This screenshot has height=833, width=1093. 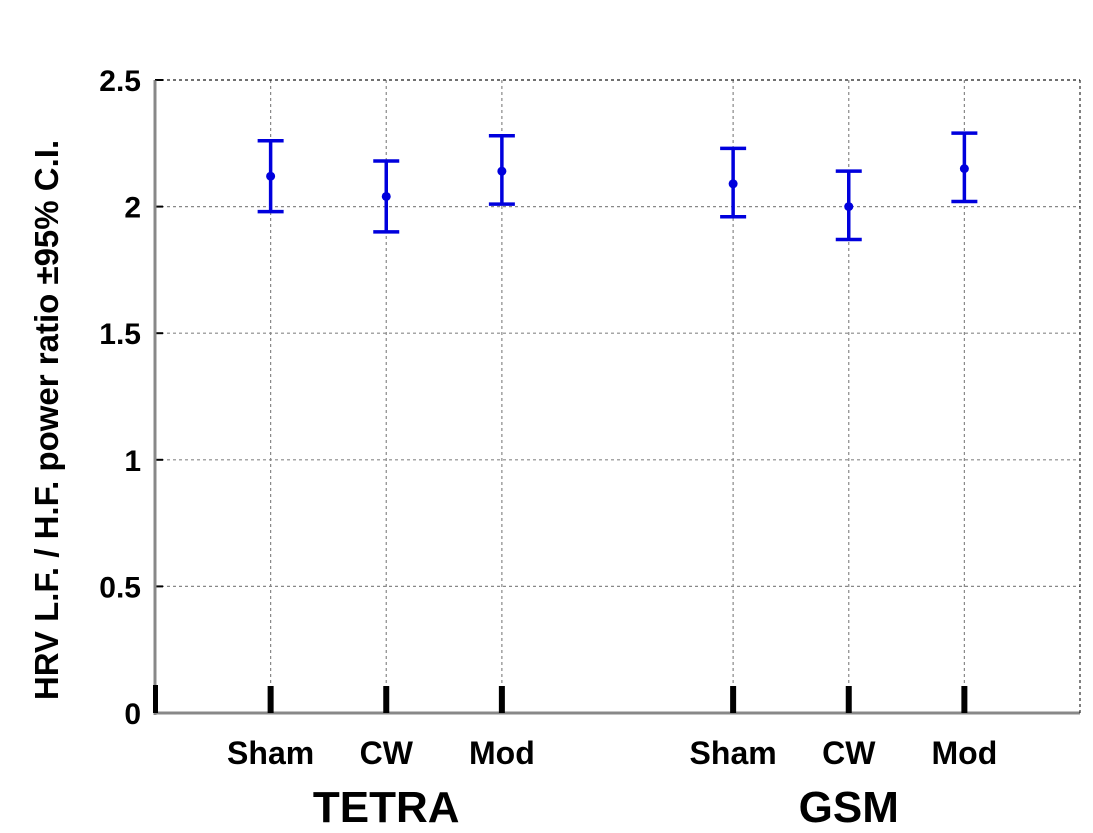 What do you see at coordinates (849, 753) in the screenshot?
I see `category-label-4: CW` at bounding box center [849, 753].